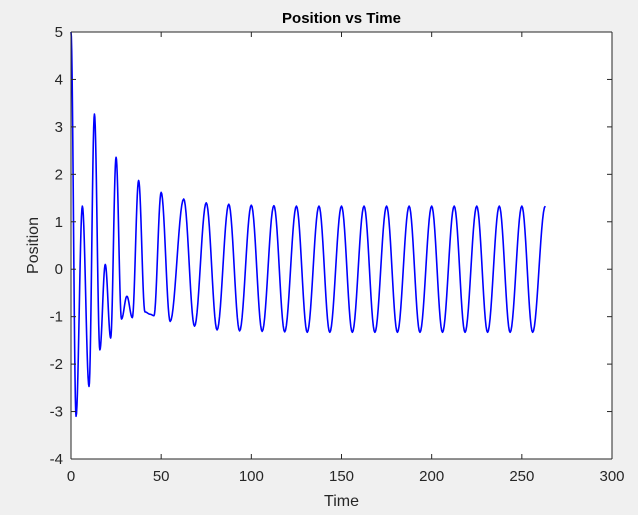 This screenshot has width=638, height=515. I want to click on y-tick-label: -1, so click(56, 317).